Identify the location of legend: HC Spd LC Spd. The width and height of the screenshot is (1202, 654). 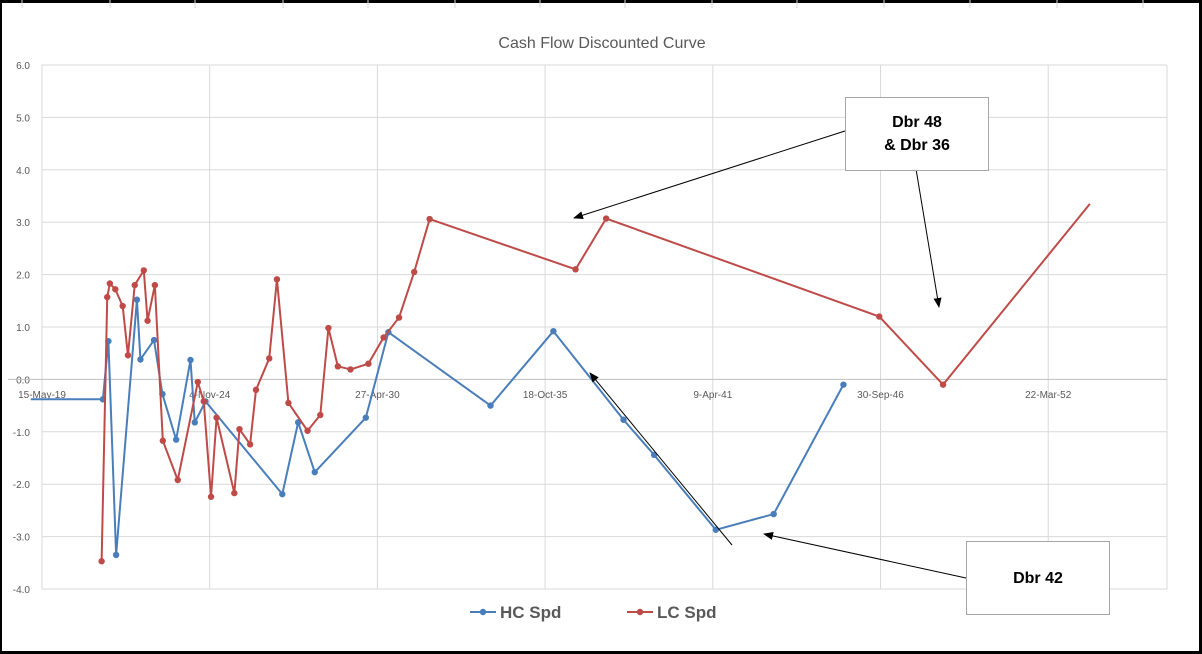
(593, 612).